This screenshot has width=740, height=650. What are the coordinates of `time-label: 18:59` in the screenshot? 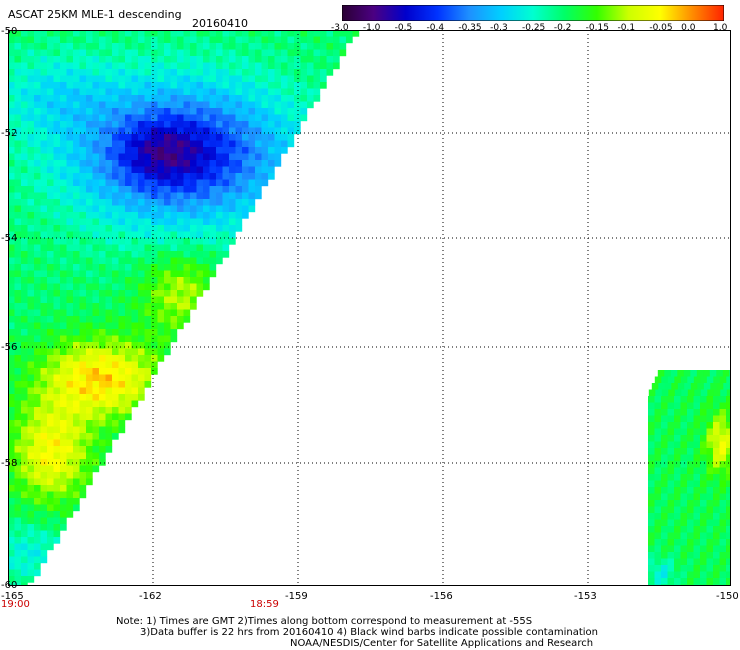 It's located at (264, 604).